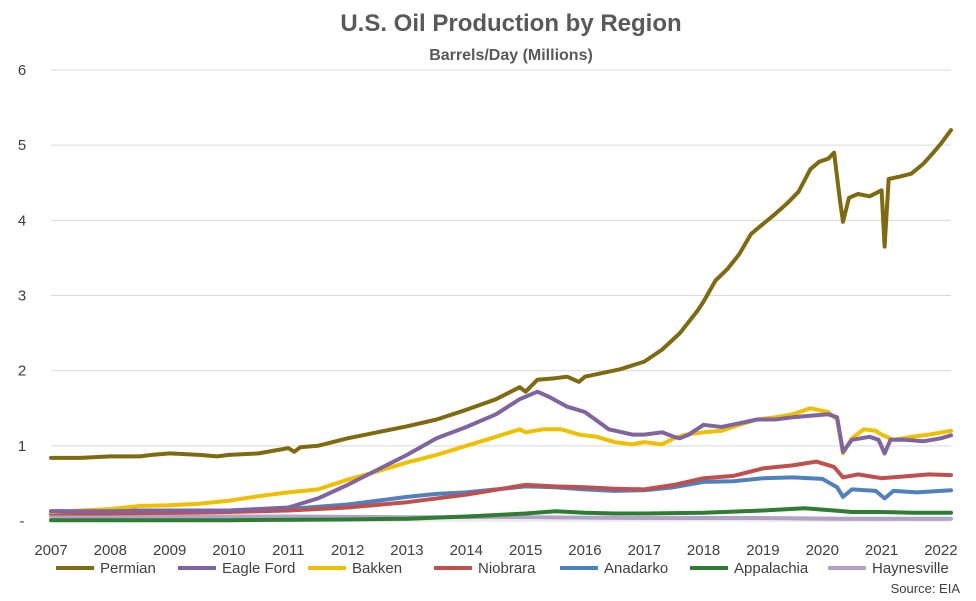 This screenshot has width=976, height=601. I want to click on x-tick-label: 2009, so click(169, 550).